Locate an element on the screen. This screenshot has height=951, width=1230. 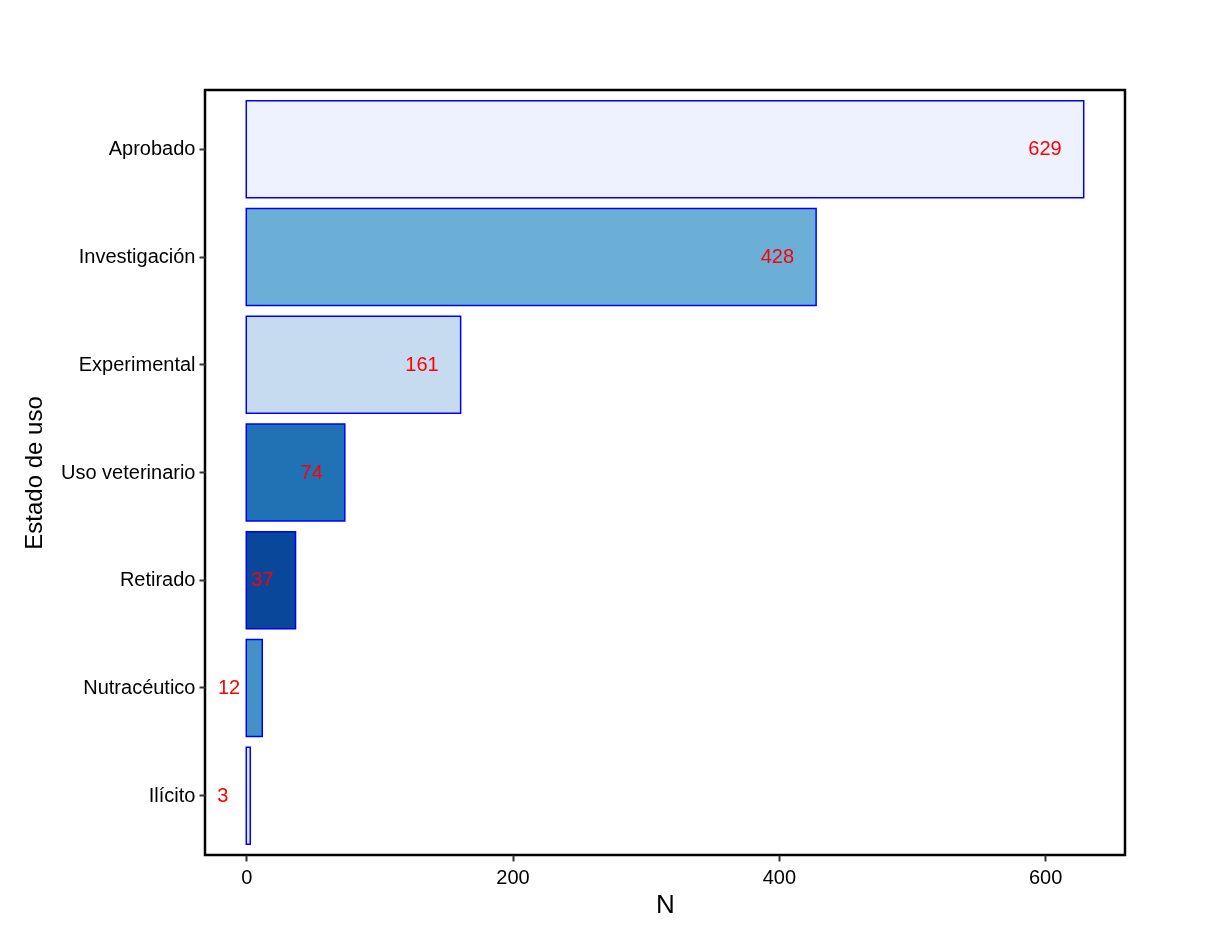
data-label: 3 is located at coordinates (223, 794).